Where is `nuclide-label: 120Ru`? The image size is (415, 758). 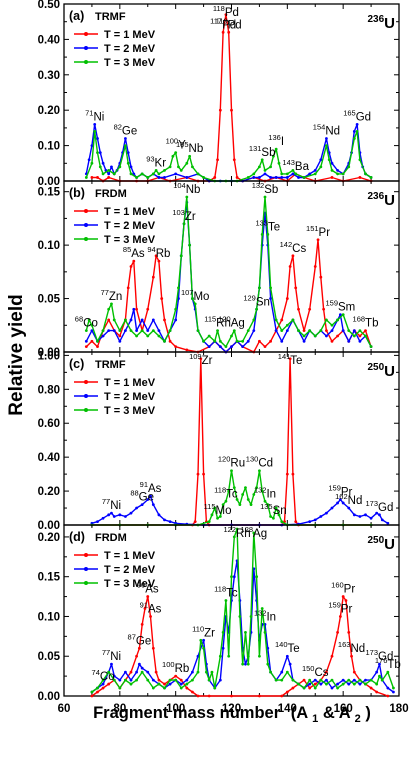
nuclide-label: 120Ru is located at coordinates (231, 462).